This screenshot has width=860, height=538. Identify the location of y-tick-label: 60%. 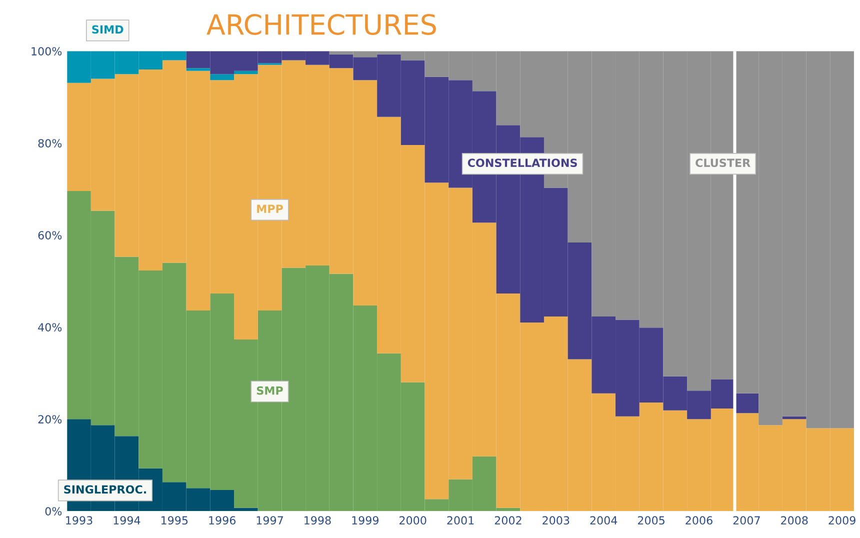
(50, 235).